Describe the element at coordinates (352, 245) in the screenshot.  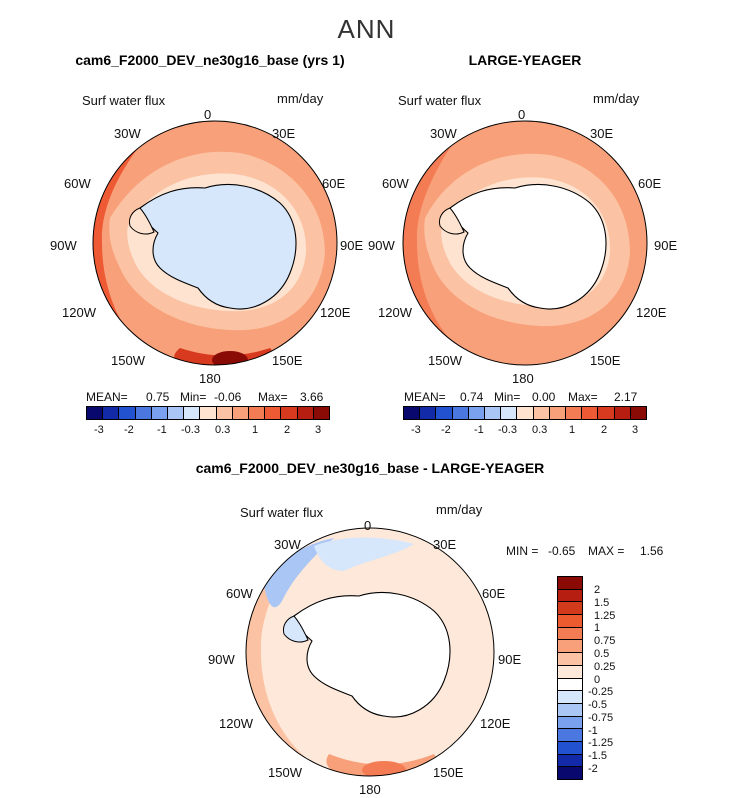
I see `p1-lon-90e: 90E` at that location.